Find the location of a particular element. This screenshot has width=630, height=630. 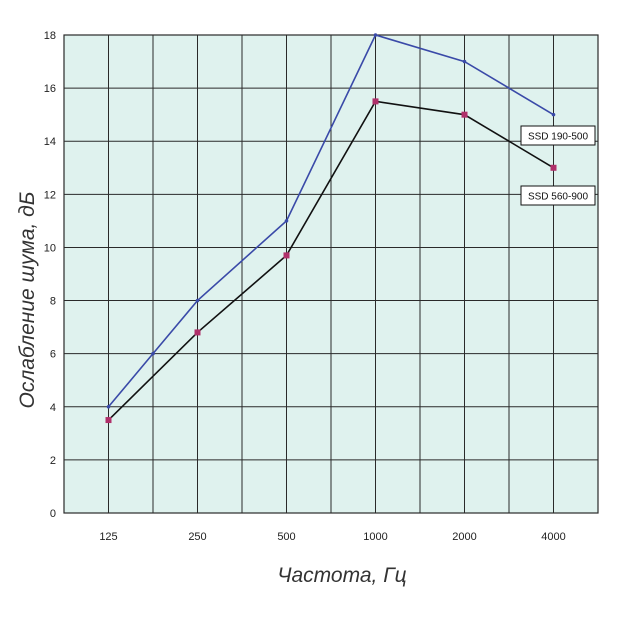

x-axis-title: Частота, Гц is located at coordinates (341, 575).